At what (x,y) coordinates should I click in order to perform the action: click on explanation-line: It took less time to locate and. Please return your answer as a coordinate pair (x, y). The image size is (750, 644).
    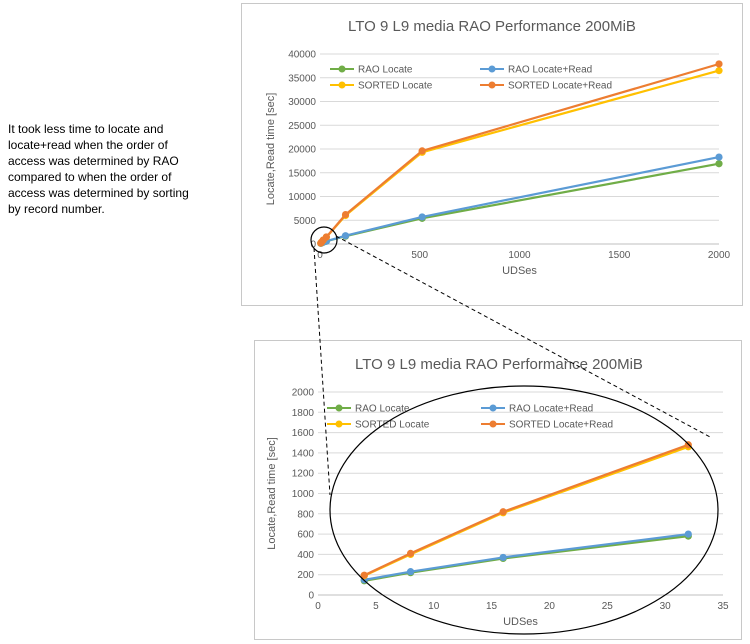
    Looking at the image, I should click on (86, 129).